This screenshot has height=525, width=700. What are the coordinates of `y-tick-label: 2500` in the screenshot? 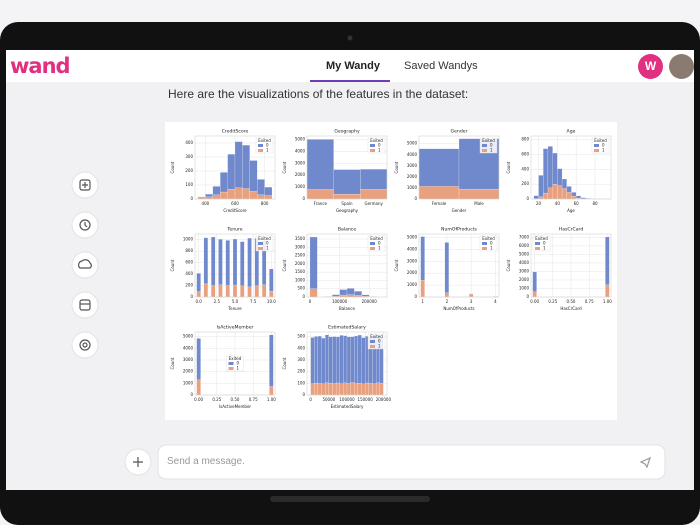 It's located at (300, 255).